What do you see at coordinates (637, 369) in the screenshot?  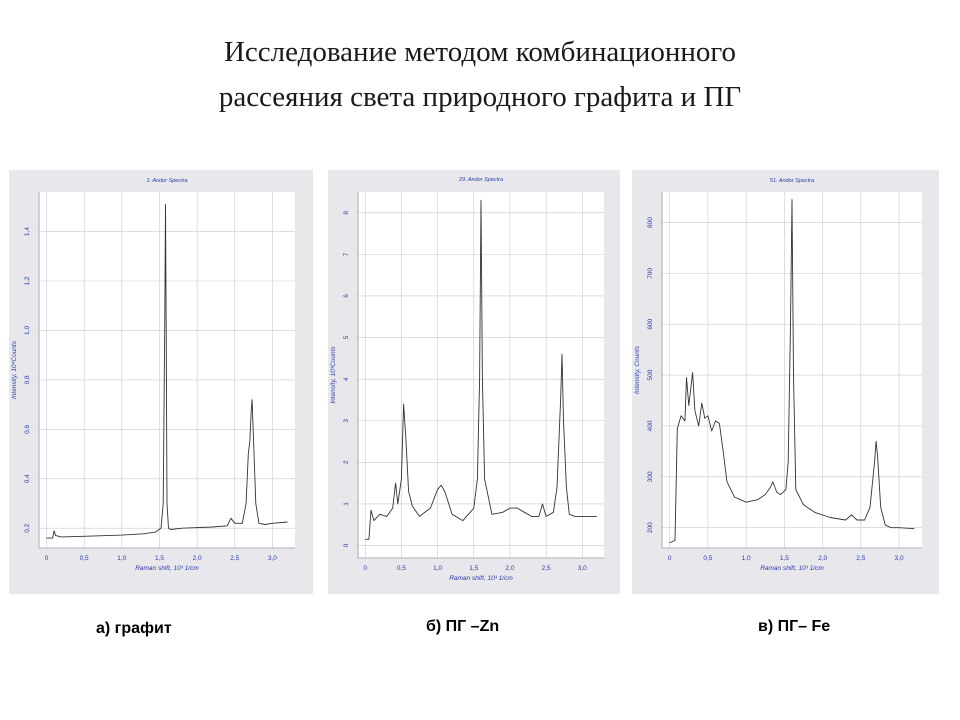 I see `y-axis-label: Intensity, Counts` at bounding box center [637, 369].